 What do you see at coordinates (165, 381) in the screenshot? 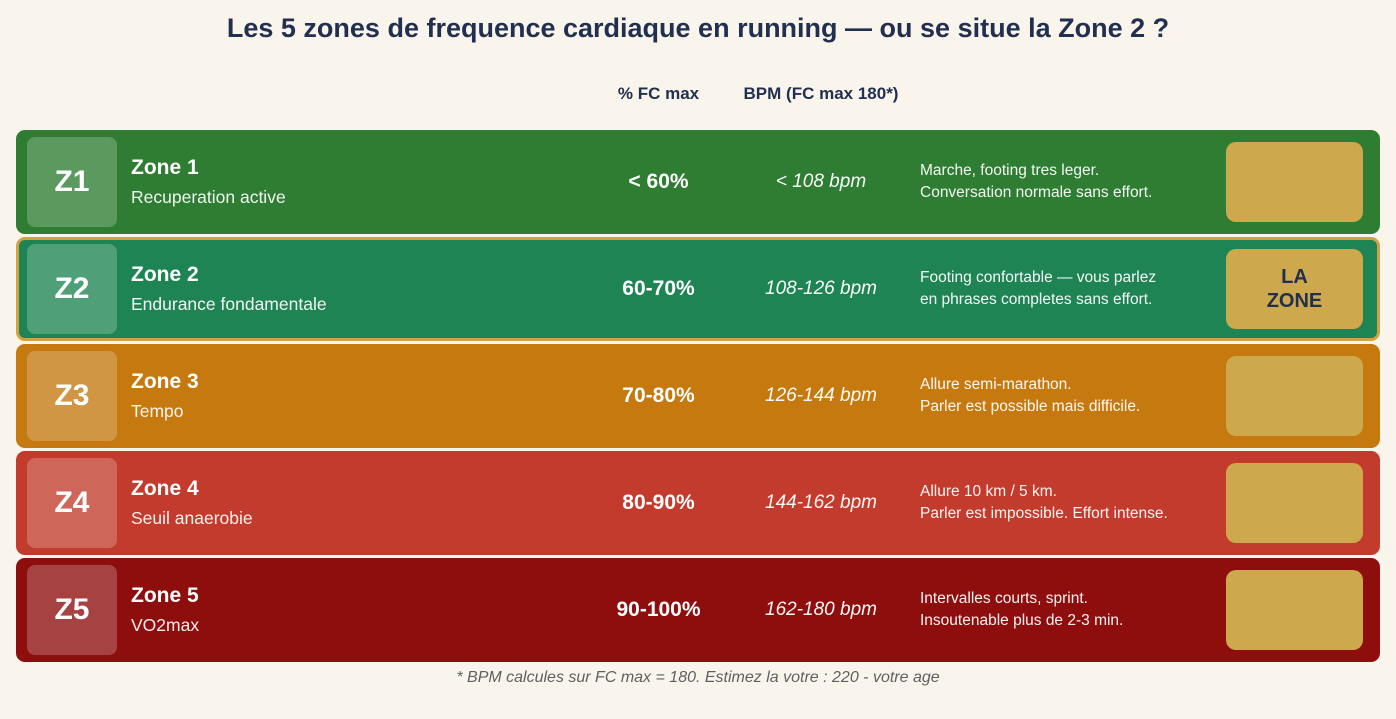
I see `zone-name: Zone 3` at bounding box center [165, 381].